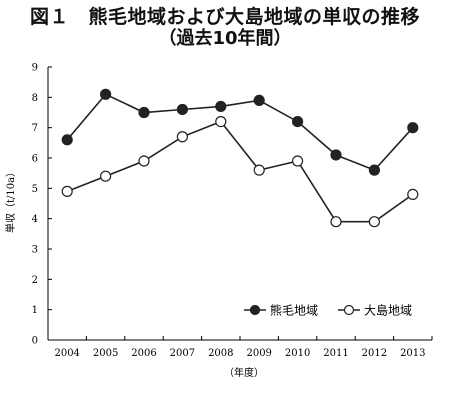 Image resolution: width=450 pixels, height=414 pixels. I want to click on x-tick-label: 2007, so click(182, 353).